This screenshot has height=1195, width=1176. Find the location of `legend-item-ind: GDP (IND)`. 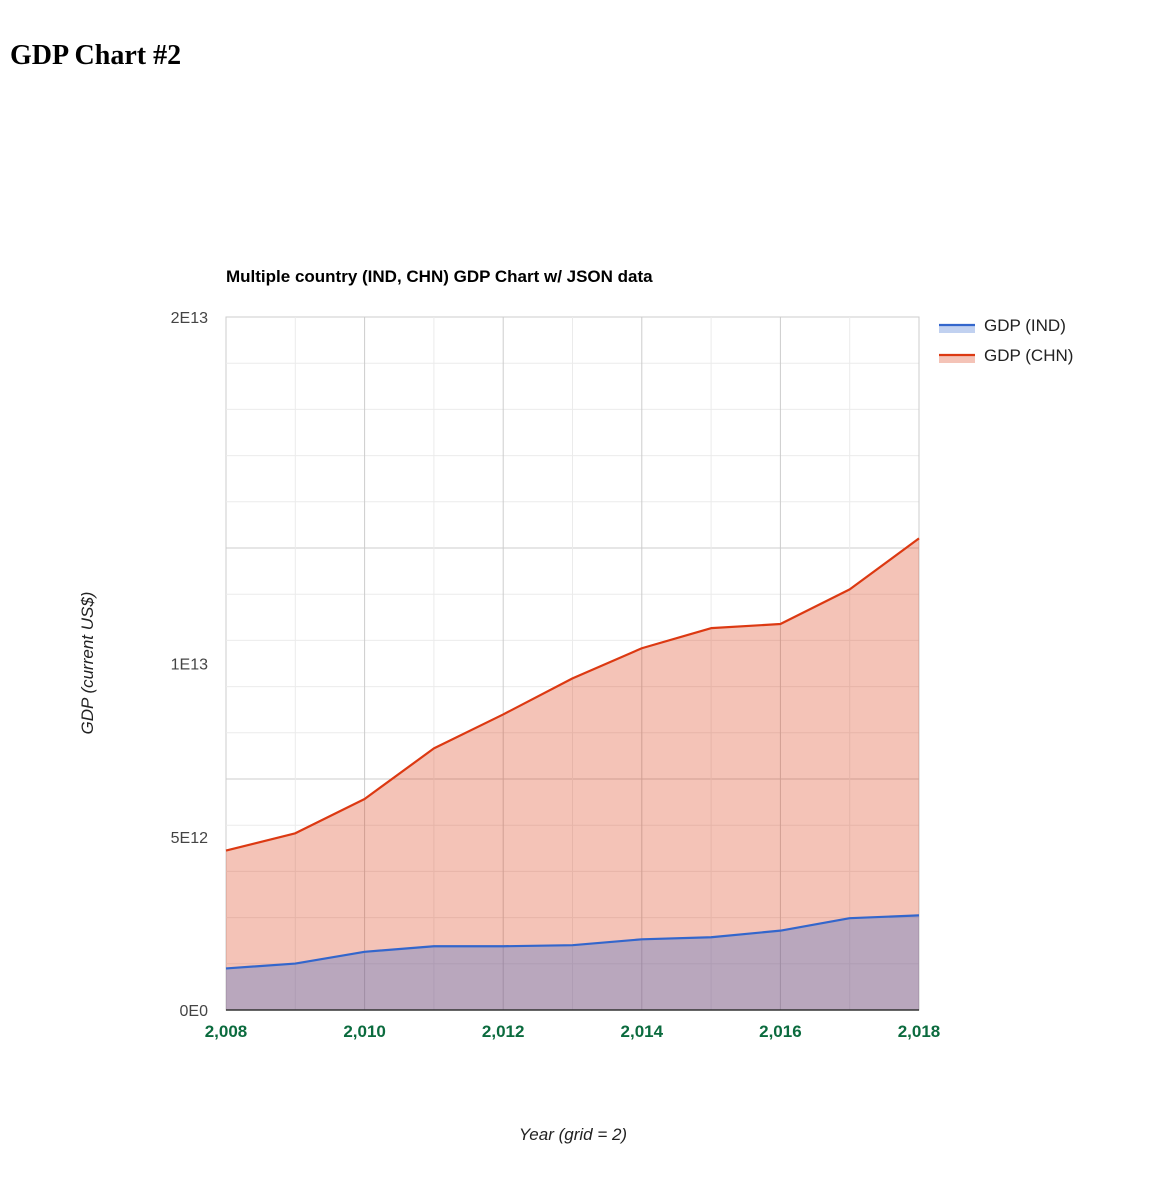

legend-item-ind: GDP (IND) is located at coordinates (1002, 325).